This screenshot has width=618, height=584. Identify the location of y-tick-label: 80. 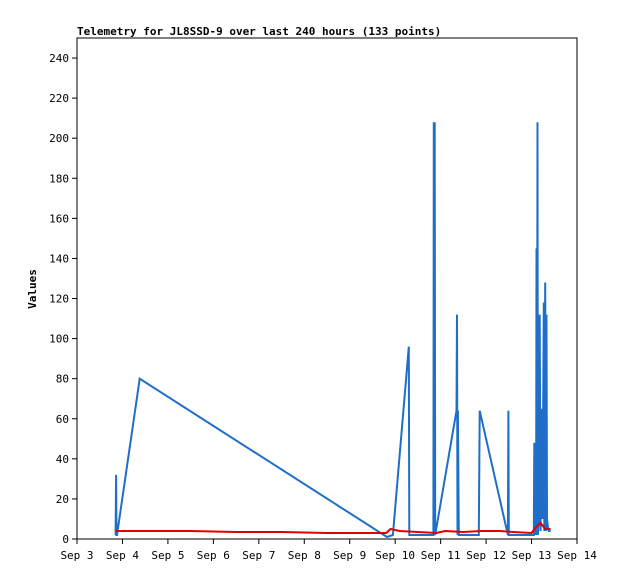
(62, 379).